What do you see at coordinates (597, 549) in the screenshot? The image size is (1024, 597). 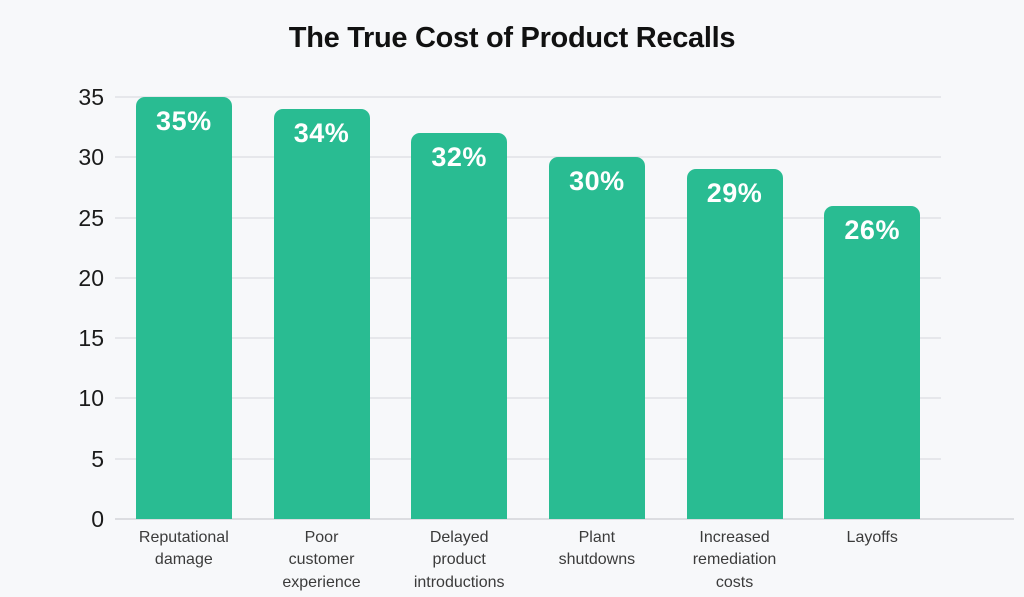 I see `x-category-label: Plant shutdowns` at bounding box center [597, 549].